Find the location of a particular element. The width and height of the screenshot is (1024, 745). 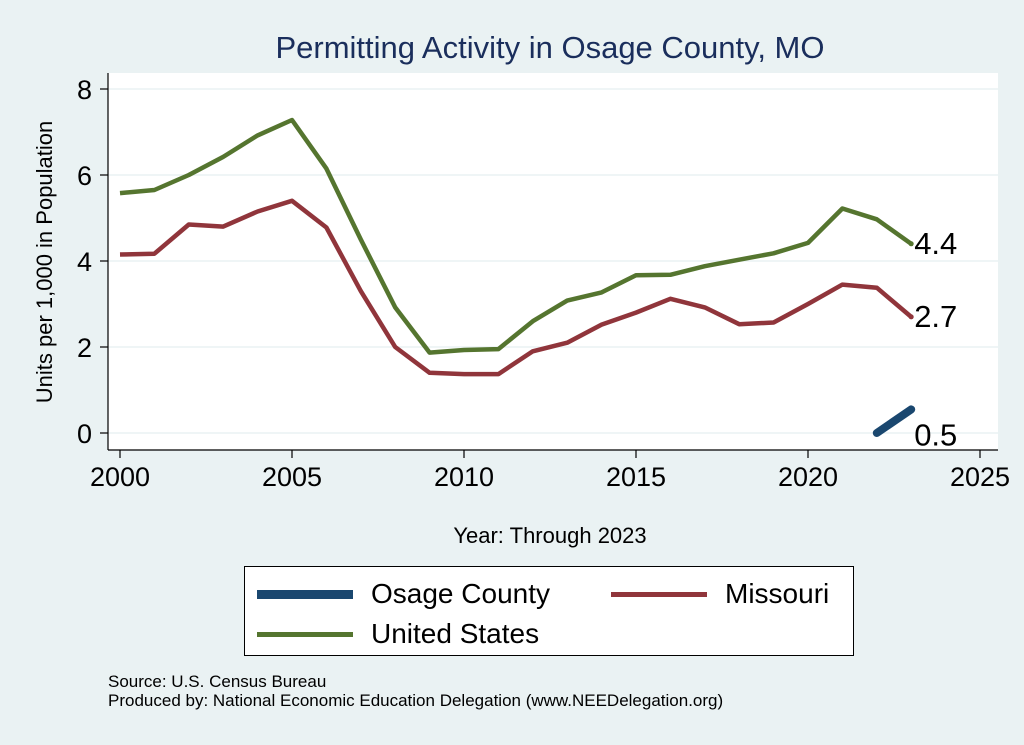

end-labels: 4.4 2.7 0.5 is located at coordinates (935, 339).